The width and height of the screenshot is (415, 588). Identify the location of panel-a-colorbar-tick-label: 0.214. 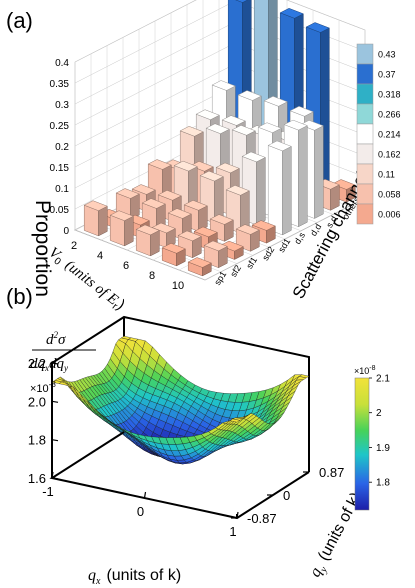
(389, 135).